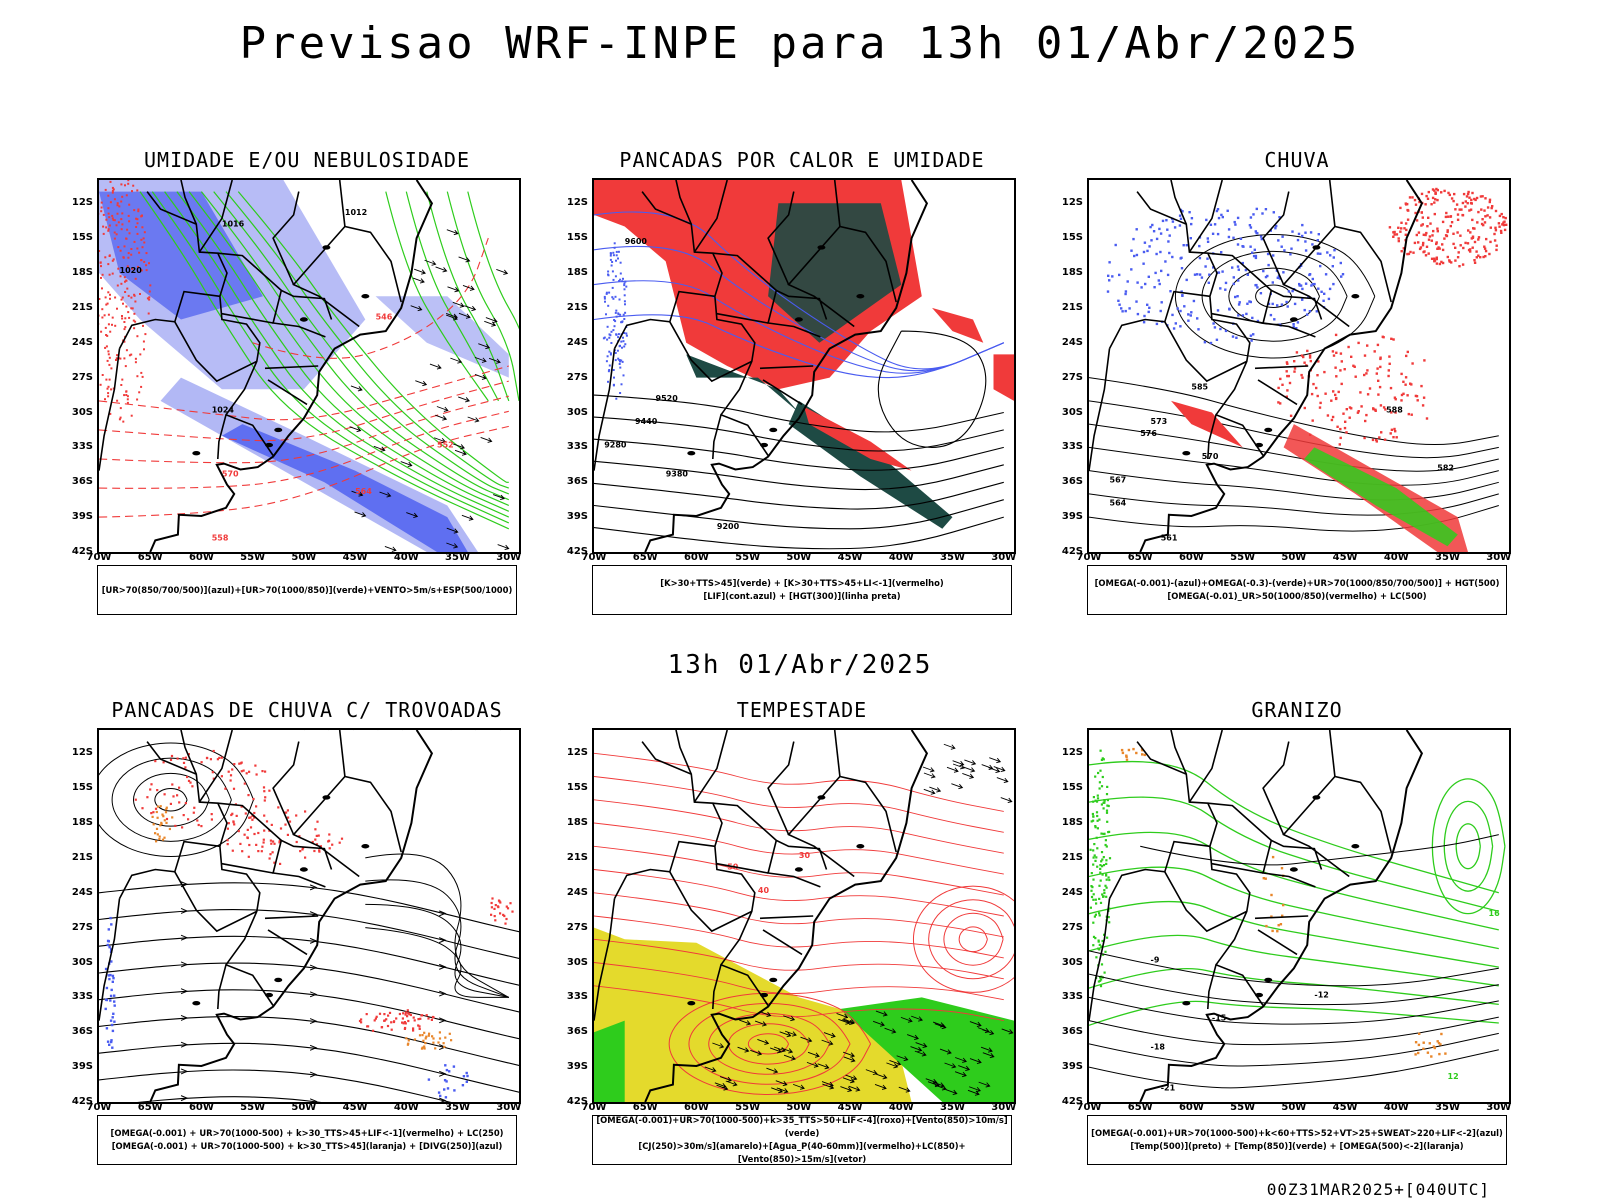  I want to click on thunderstorm-orange-mark, so click(158, 806).